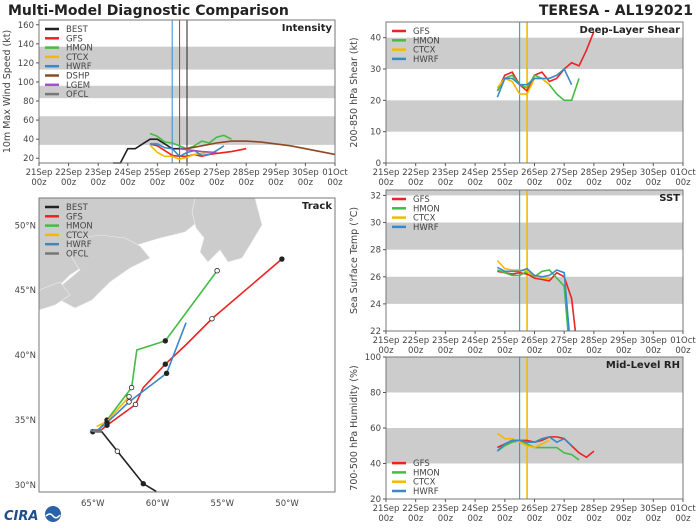 This screenshot has width=700, height=529. Describe the element at coordinates (77, 77) in the screenshot. I see `intensity-legend-label-dshp: DSHP` at that location.